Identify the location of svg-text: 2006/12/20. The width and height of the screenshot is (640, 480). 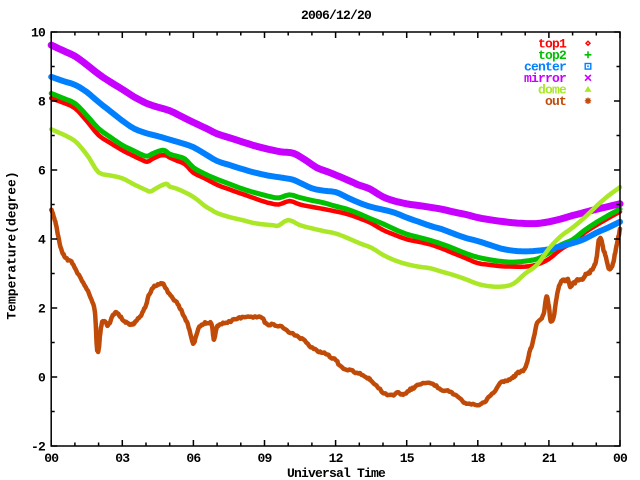
(336, 15).